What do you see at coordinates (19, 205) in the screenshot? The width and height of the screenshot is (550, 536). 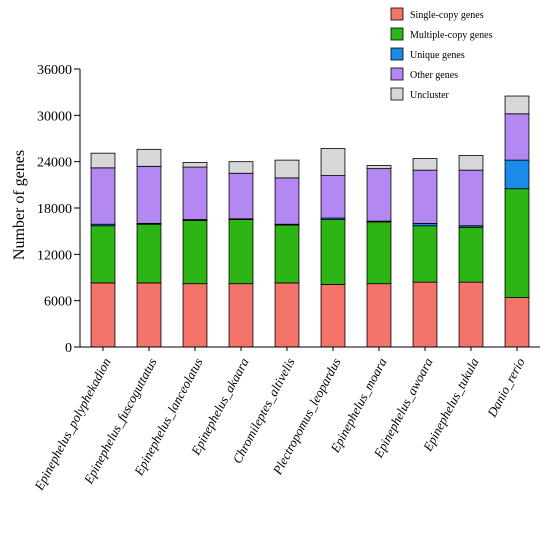 I see `y-axis-title: Number of genes` at bounding box center [19, 205].